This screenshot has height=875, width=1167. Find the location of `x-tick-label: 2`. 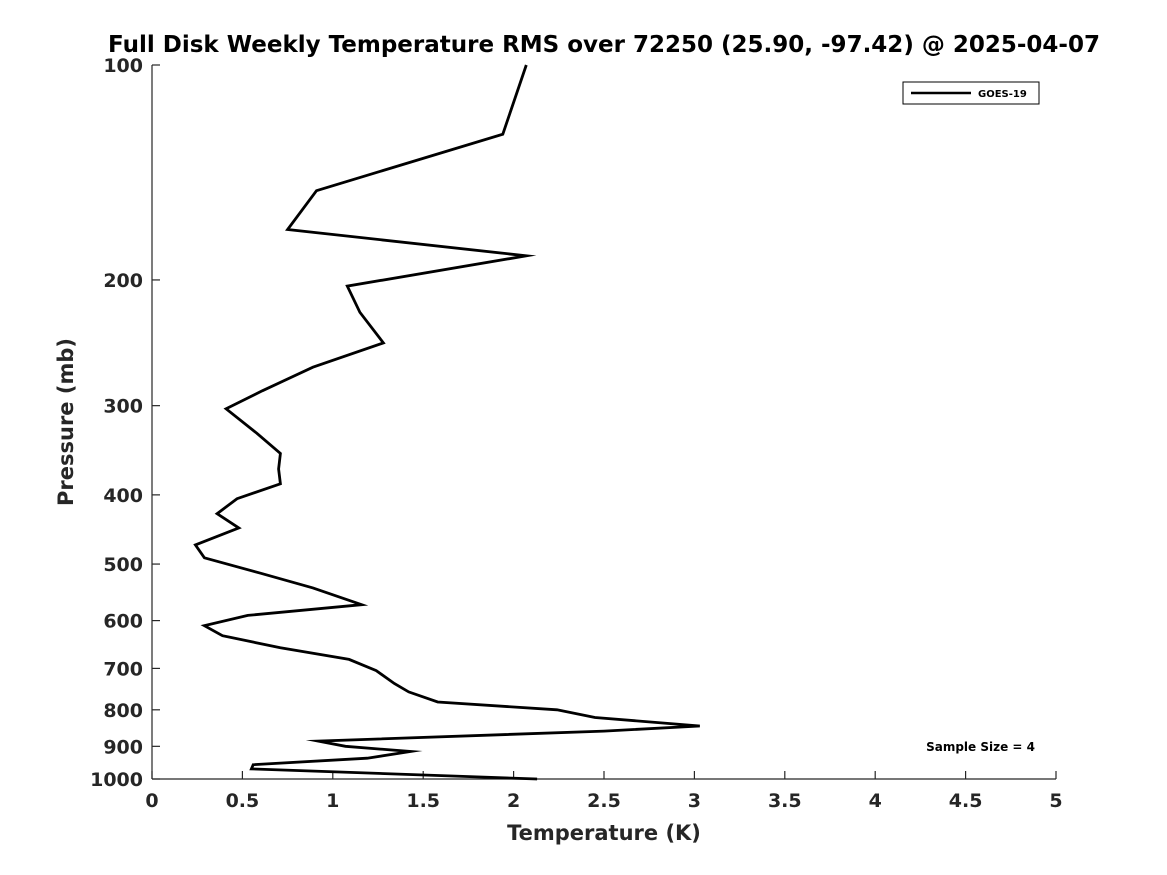

x-tick-label: 2 is located at coordinates (513, 801).